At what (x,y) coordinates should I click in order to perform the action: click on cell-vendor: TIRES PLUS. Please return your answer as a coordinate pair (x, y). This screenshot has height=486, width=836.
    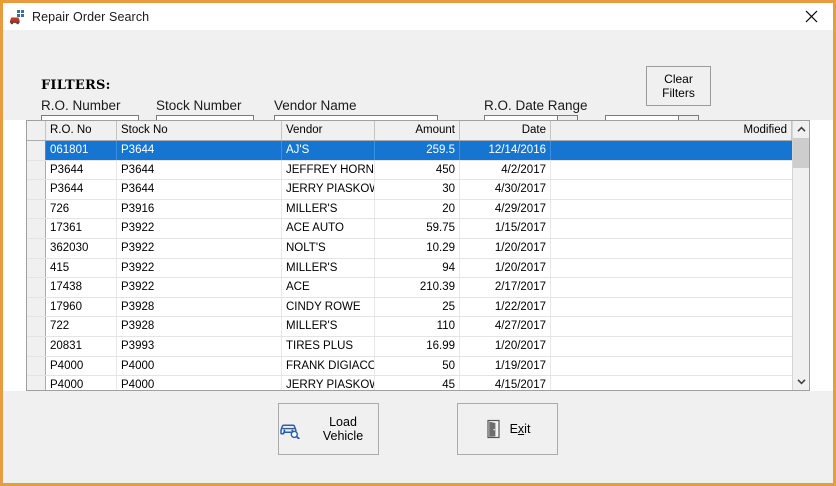
    Looking at the image, I should click on (328, 346).